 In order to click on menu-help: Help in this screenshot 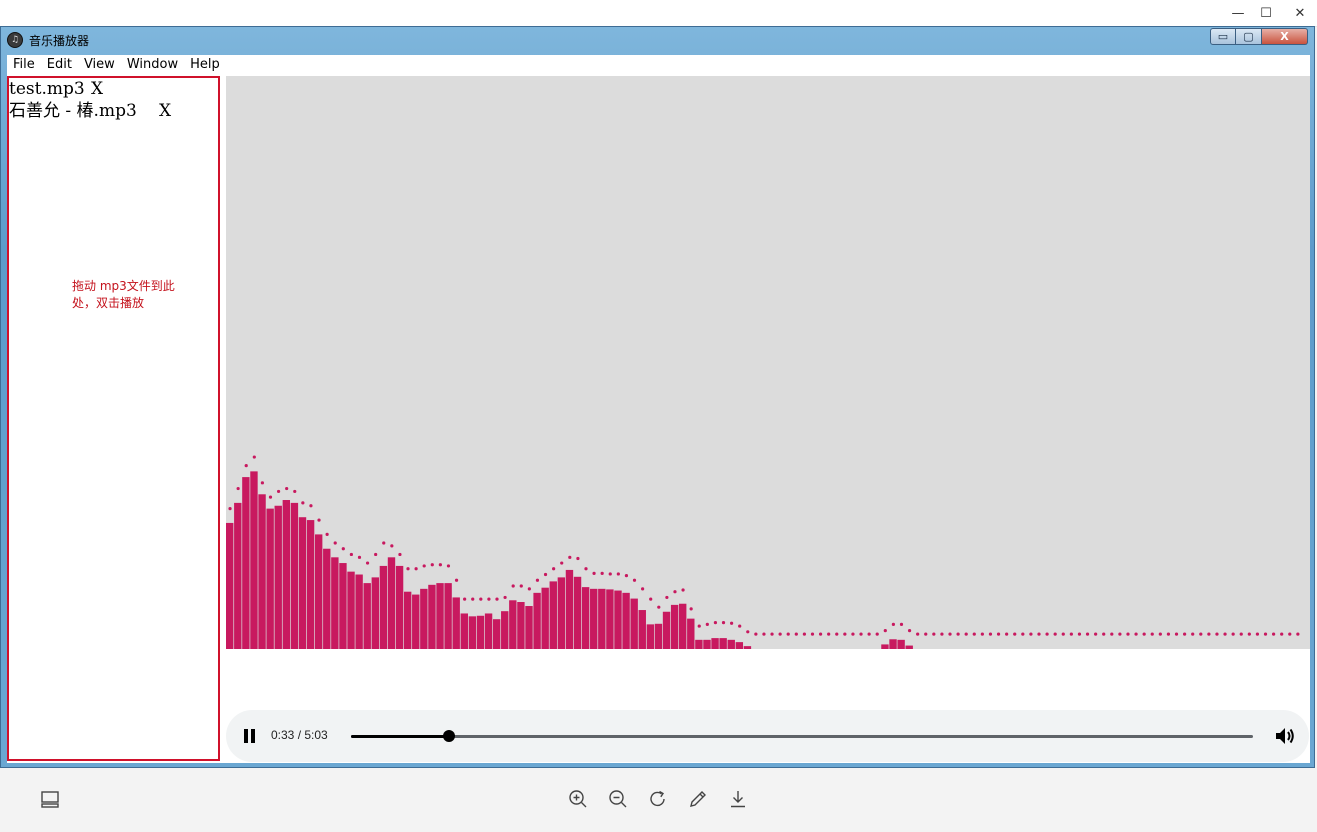, I will do `click(205, 64)`.